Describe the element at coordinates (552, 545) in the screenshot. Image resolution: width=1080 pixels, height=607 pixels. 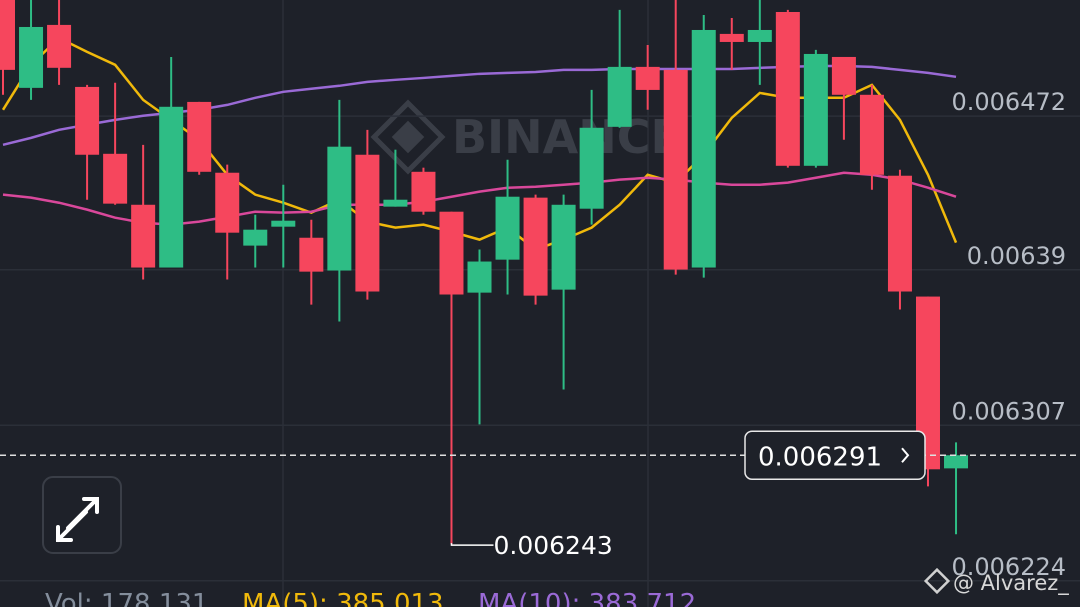
I see `low-marker-label: 0.006243` at that location.